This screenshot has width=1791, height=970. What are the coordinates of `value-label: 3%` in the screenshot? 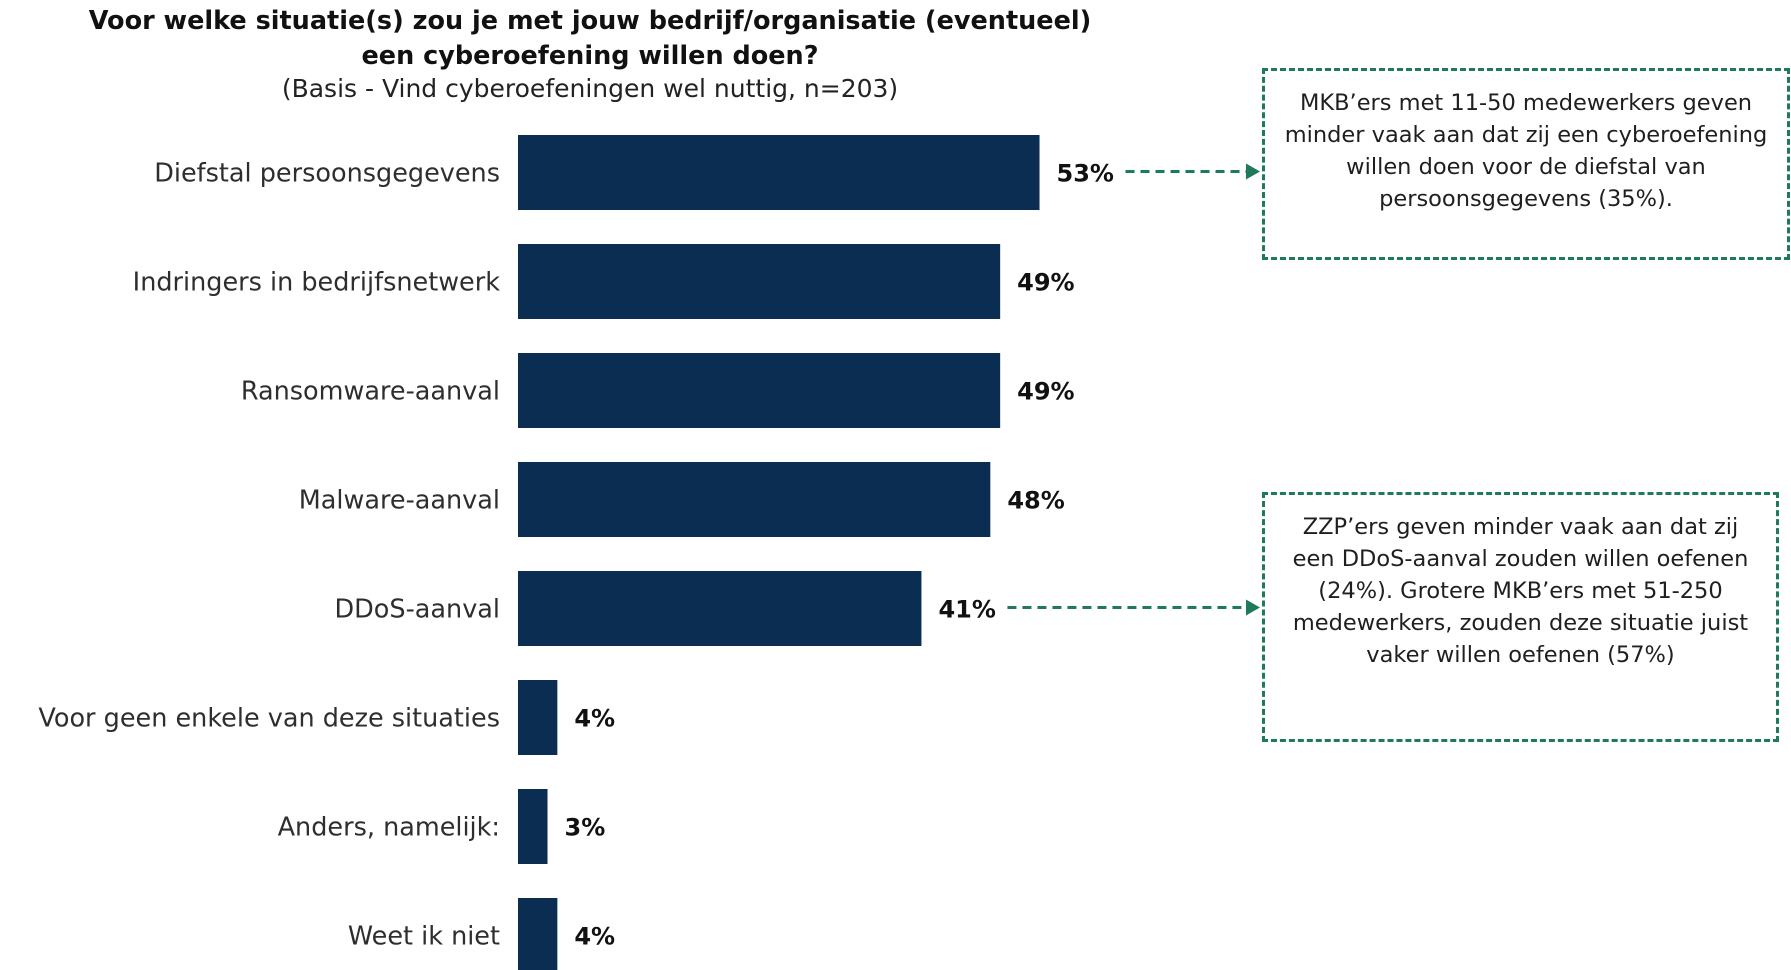 It's located at (585, 828).